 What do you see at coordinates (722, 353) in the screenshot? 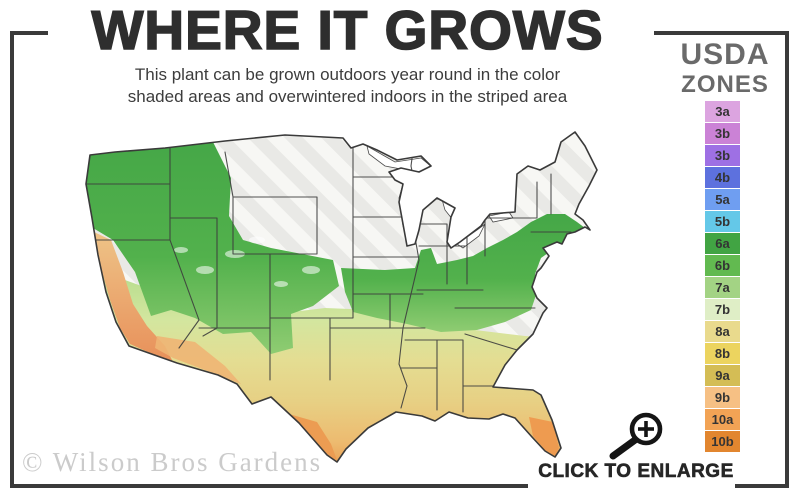
I see `zone-swatch-12-8b: 8b` at bounding box center [722, 353].